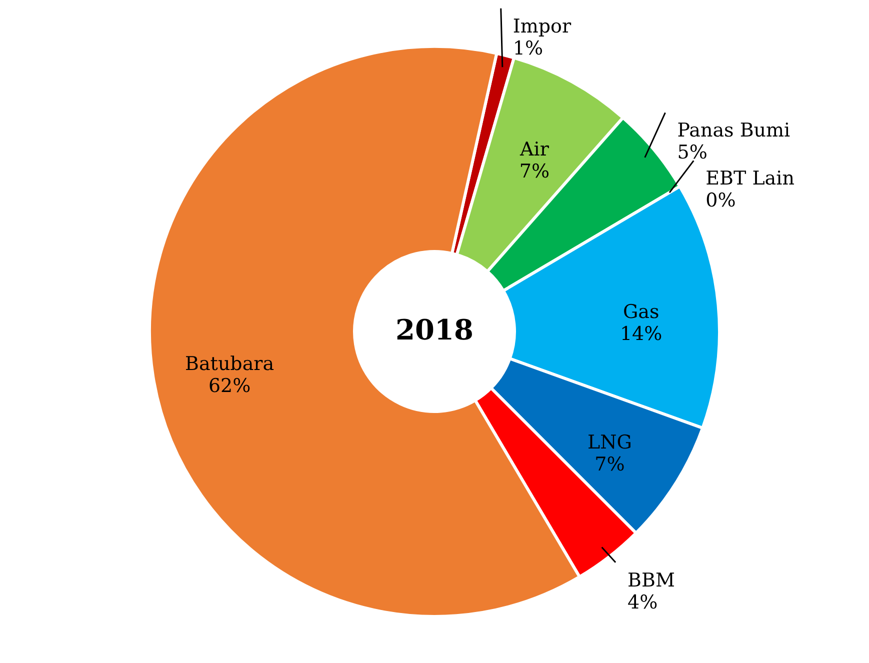 This screenshot has width=869, height=663. What do you see at coordinates (750, 179) in the screenshot?
I see `category-label: EBT Lain` at bounding box center [750, 179].